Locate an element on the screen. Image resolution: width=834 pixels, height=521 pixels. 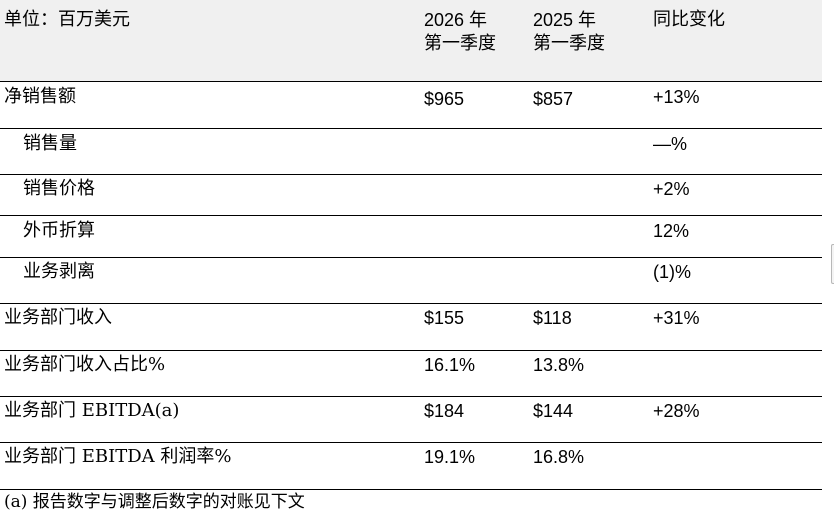
cell-2025: $144 is located at coordinates (553, 411).